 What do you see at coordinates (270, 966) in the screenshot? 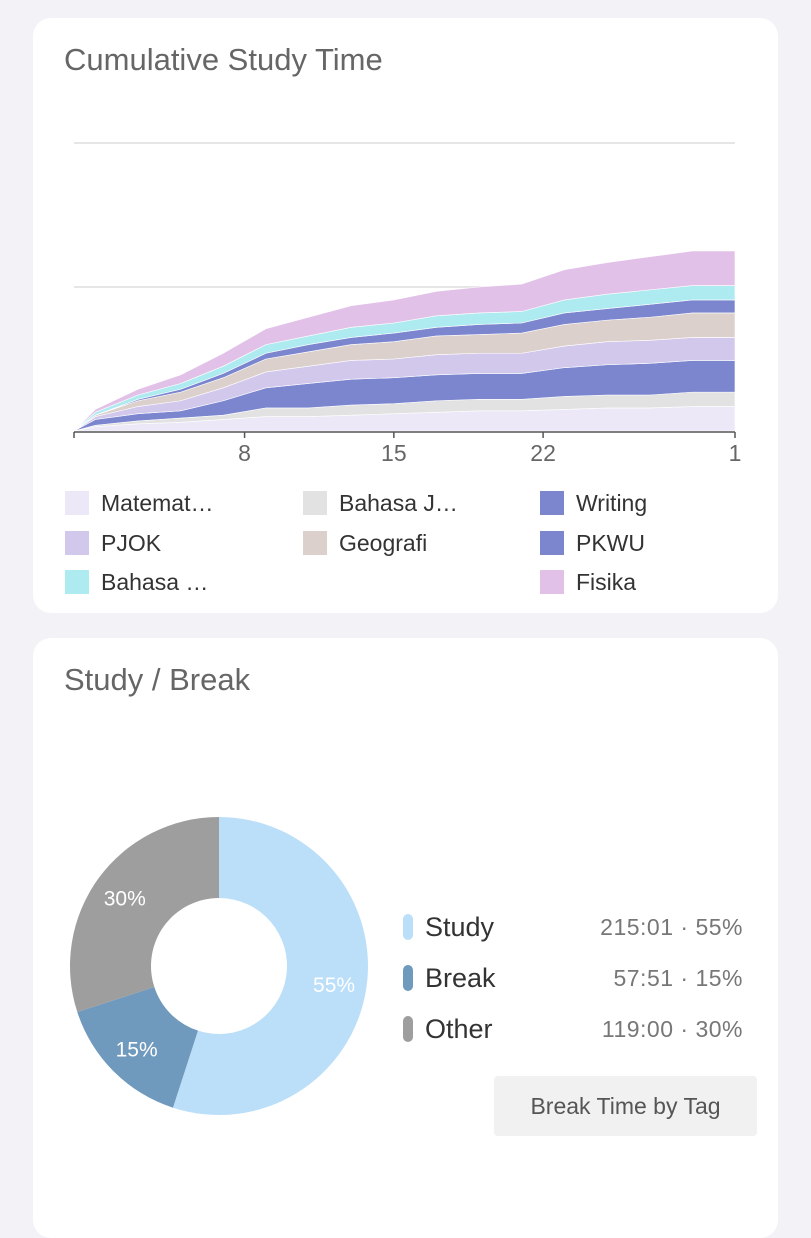
I see `slice-study` at bounding box center [270, 966].